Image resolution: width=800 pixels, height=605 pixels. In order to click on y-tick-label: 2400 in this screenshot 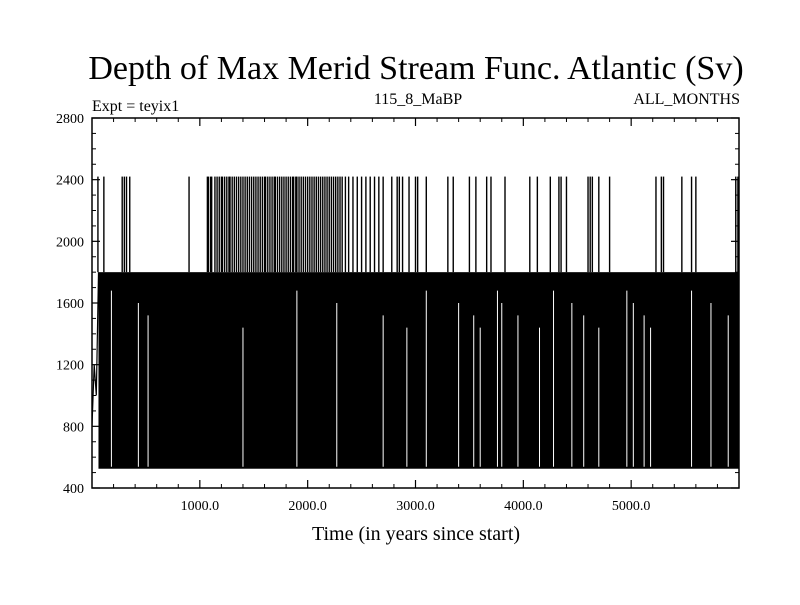, I will do `click(70, 181)`.